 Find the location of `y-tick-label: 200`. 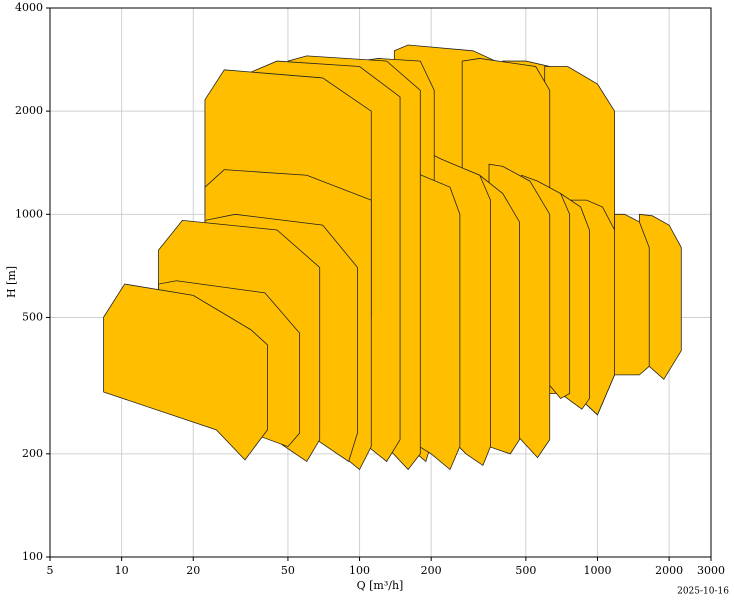

y-tick-label: 200 is located at coordinates (32, 453).